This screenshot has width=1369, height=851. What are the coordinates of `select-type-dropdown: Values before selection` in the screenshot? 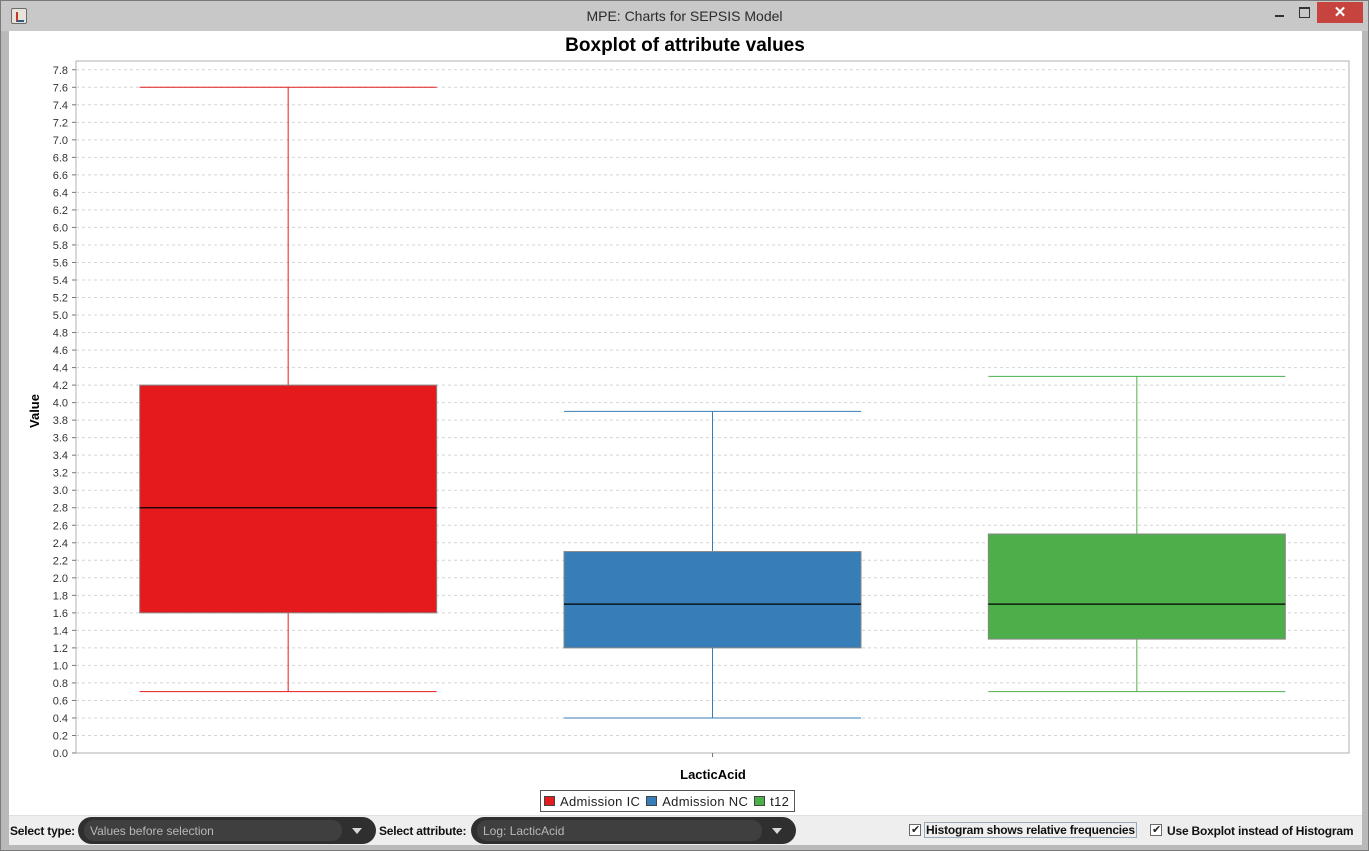 It's located at (227, 830).